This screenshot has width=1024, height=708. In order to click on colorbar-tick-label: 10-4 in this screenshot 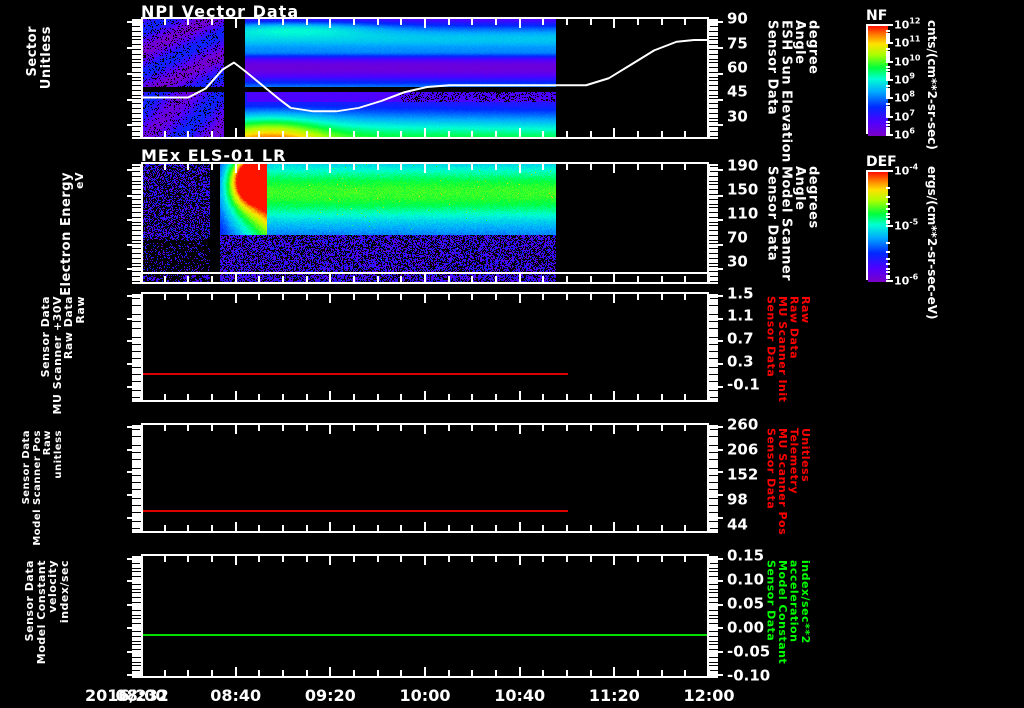, I will do `click(906, 170)`.